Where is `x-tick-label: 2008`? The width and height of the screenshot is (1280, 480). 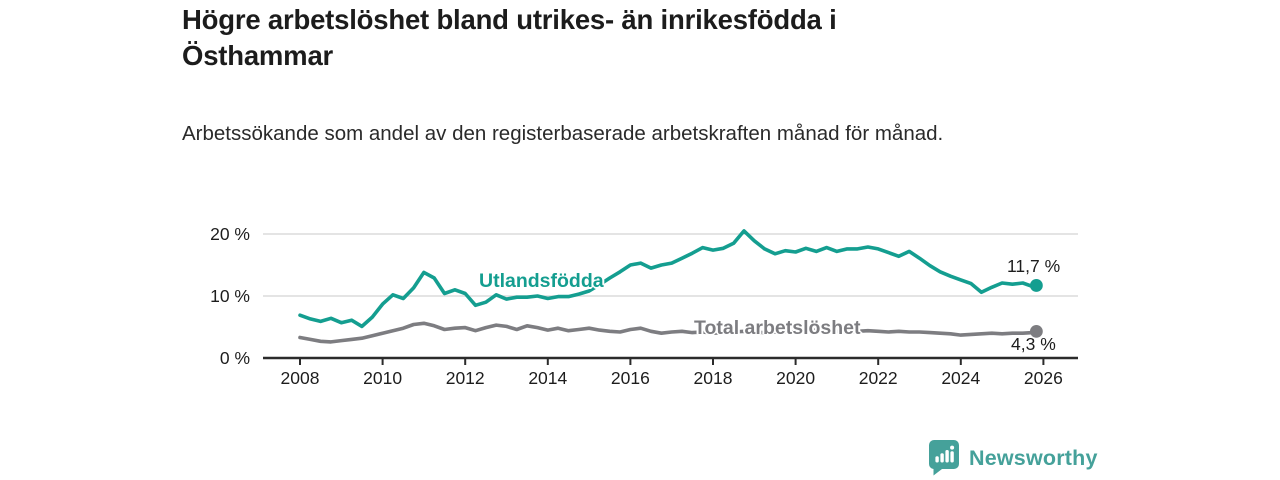
x-tick-label: 2008 is located at coordinates (300, 378).